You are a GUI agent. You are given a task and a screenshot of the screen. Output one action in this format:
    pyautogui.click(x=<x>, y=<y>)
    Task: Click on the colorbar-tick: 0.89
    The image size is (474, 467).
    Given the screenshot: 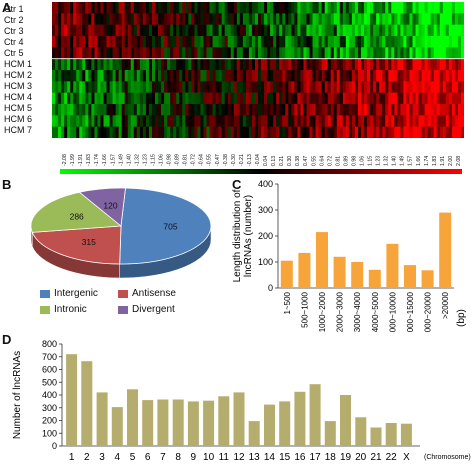 What is the action you would take?
    pyautogui.click(x=346, y=161)
    